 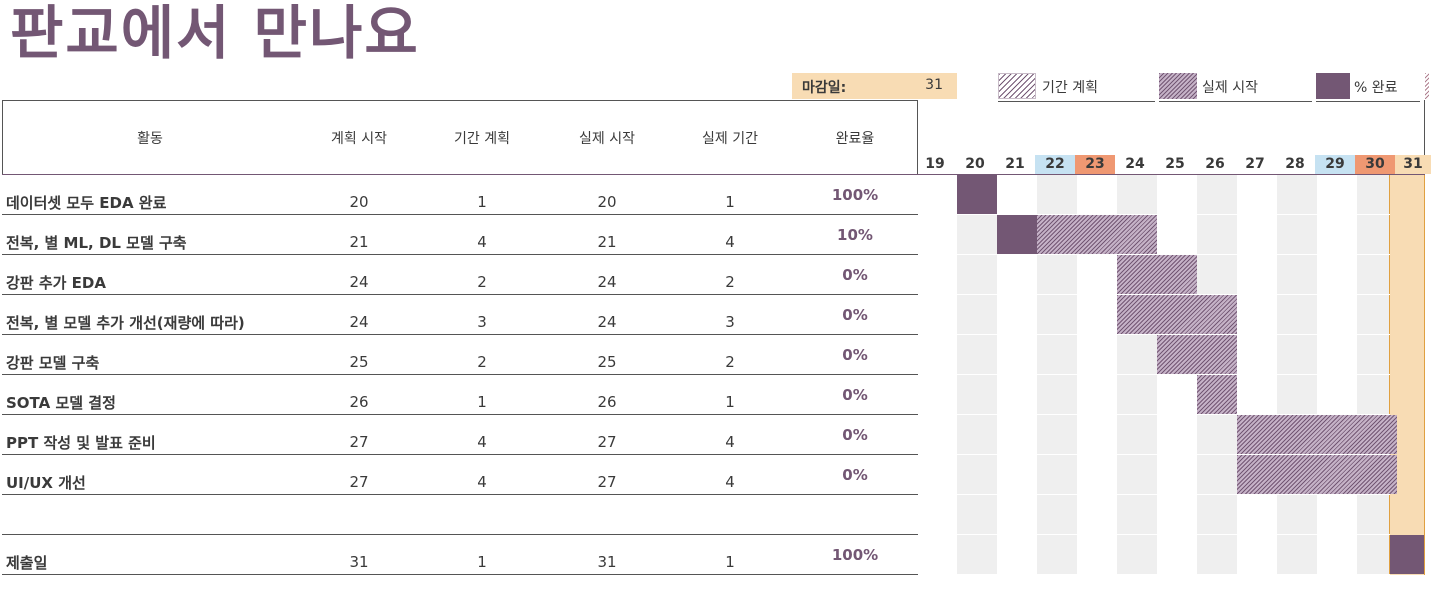 I want to click on day-label-31: 31, so click(x=1413, y=164).